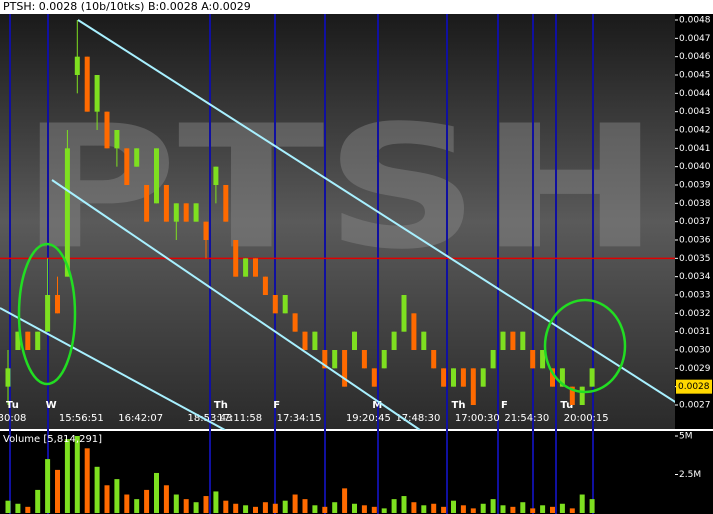 The width and height of the screenshot is (713, 514). Describe the element at coordinates (113, 368) in the screenshot. I see `trend-line` at that location.